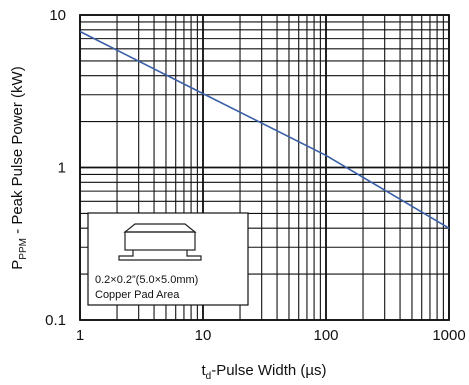 The height and width of the screenshot is (385, 469). I want to click on x-tick-label: 1, so click(80, 335).